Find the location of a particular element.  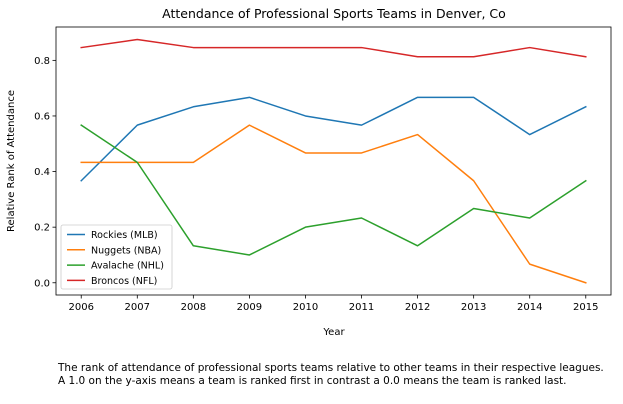

x-tick-label: 2013 is located at coordinates (473, 307).